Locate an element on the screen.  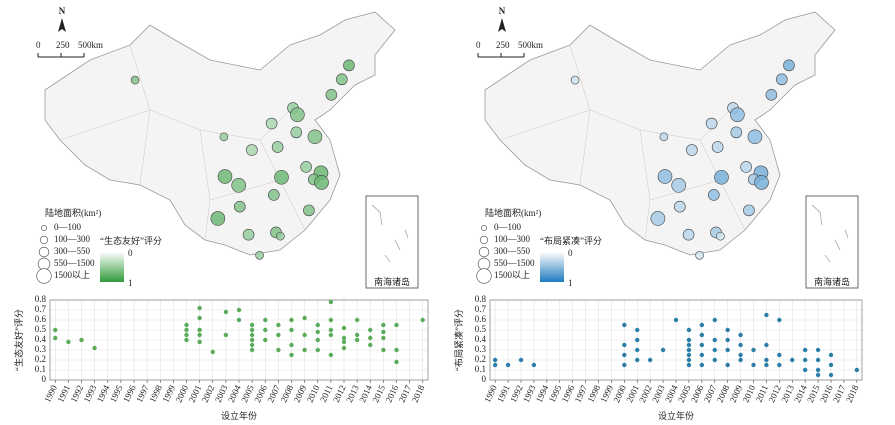
scale-label: 500km is located at coordinates (530, 45).